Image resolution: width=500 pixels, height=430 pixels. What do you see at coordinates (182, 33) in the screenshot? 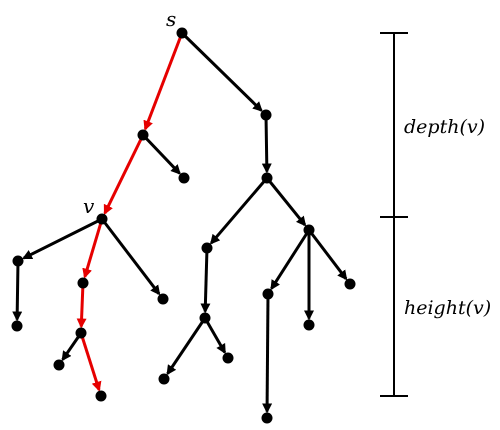
I see `root-node` at bounding box center [182, 33].